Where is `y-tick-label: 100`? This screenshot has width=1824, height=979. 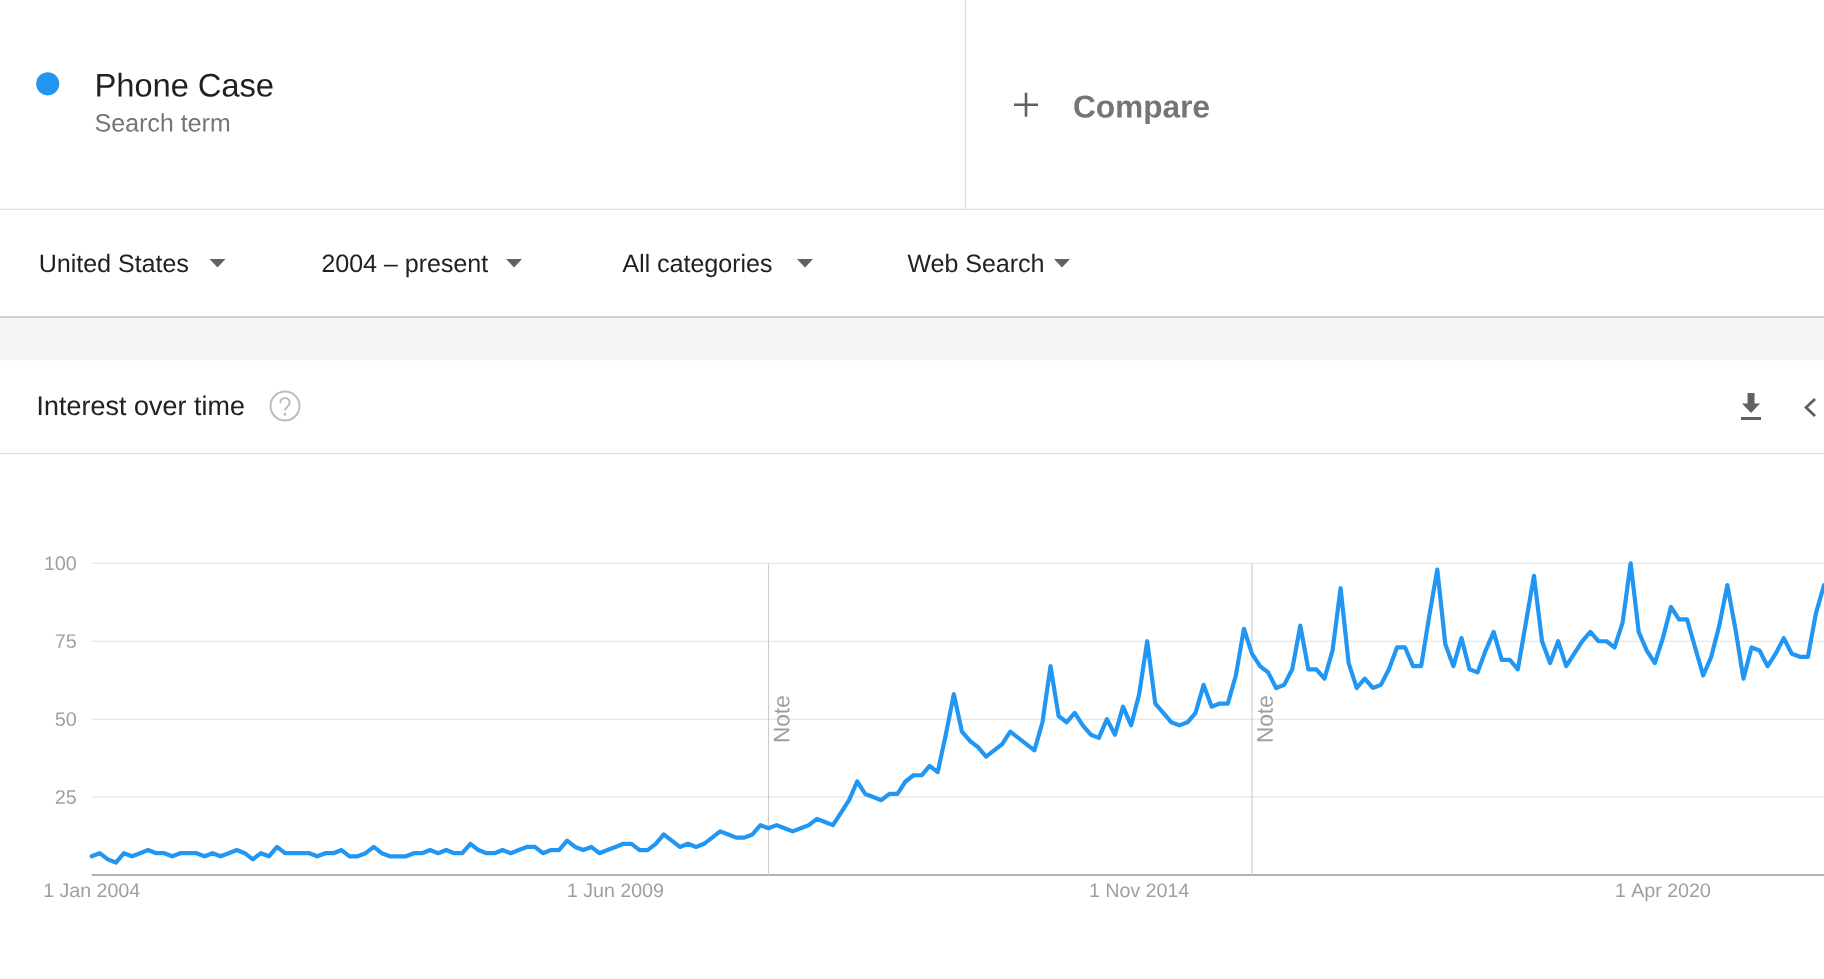
y-tick-label: 100 is located at coordinates (60, 563).